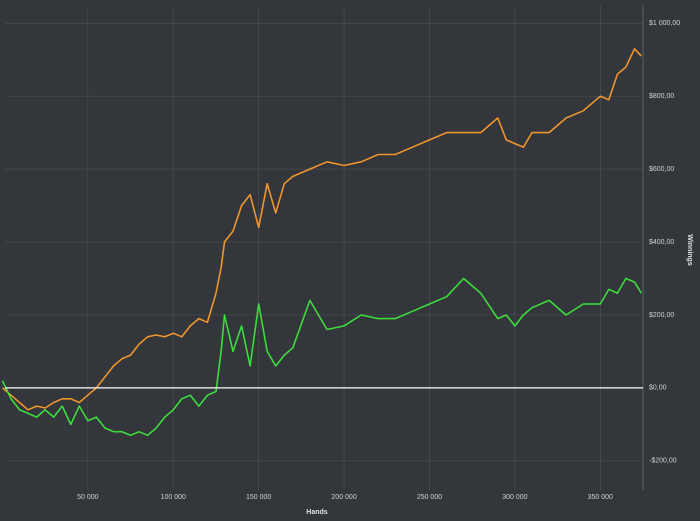 This screenshot has height=521, width=700. Describe the element at coordinates (317, 512) in the screenshot. I see `x-axis-title: Hands` at that location.